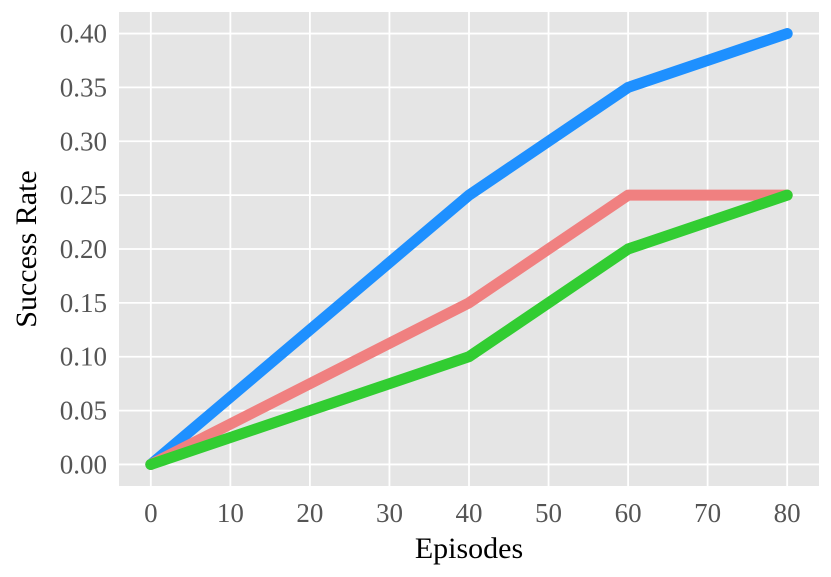  I want to click on y-tick-label: 0.20, so click(83, 249).